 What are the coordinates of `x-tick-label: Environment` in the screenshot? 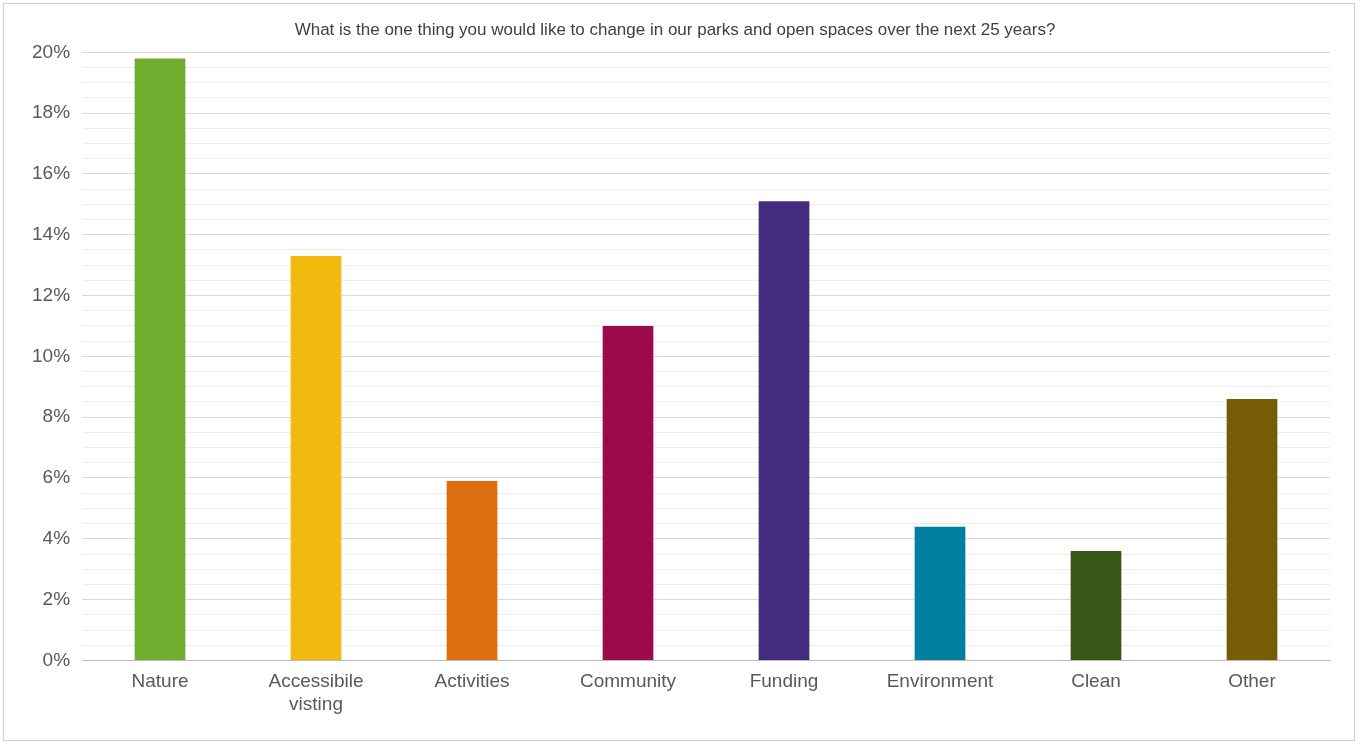 It's located at (940, 681).